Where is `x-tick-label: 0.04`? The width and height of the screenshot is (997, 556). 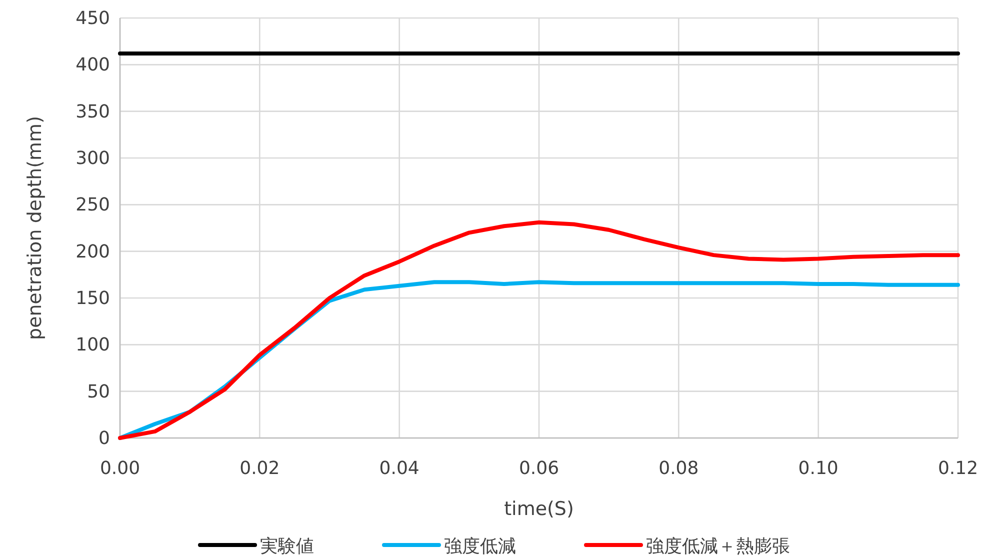
x-tick-label: 0.04 is located at coordinates (399, 468).